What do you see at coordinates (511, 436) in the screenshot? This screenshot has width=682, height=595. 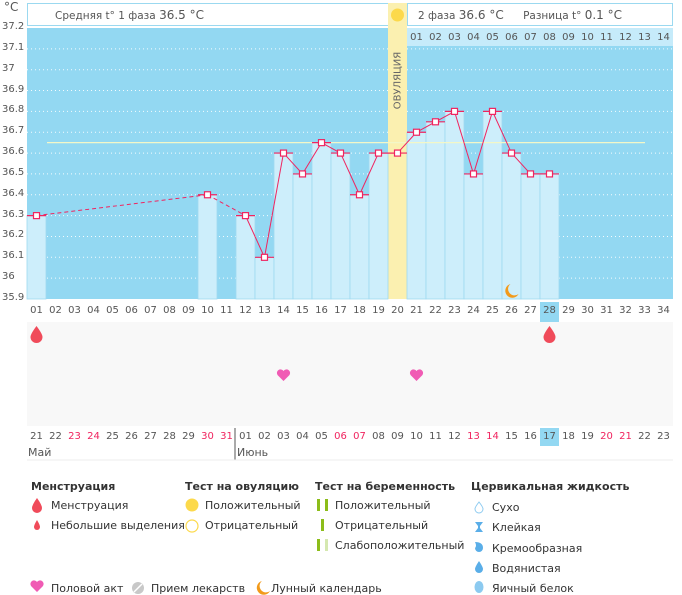 I see `calendar-date: 15` at bounding box center [511, 436].